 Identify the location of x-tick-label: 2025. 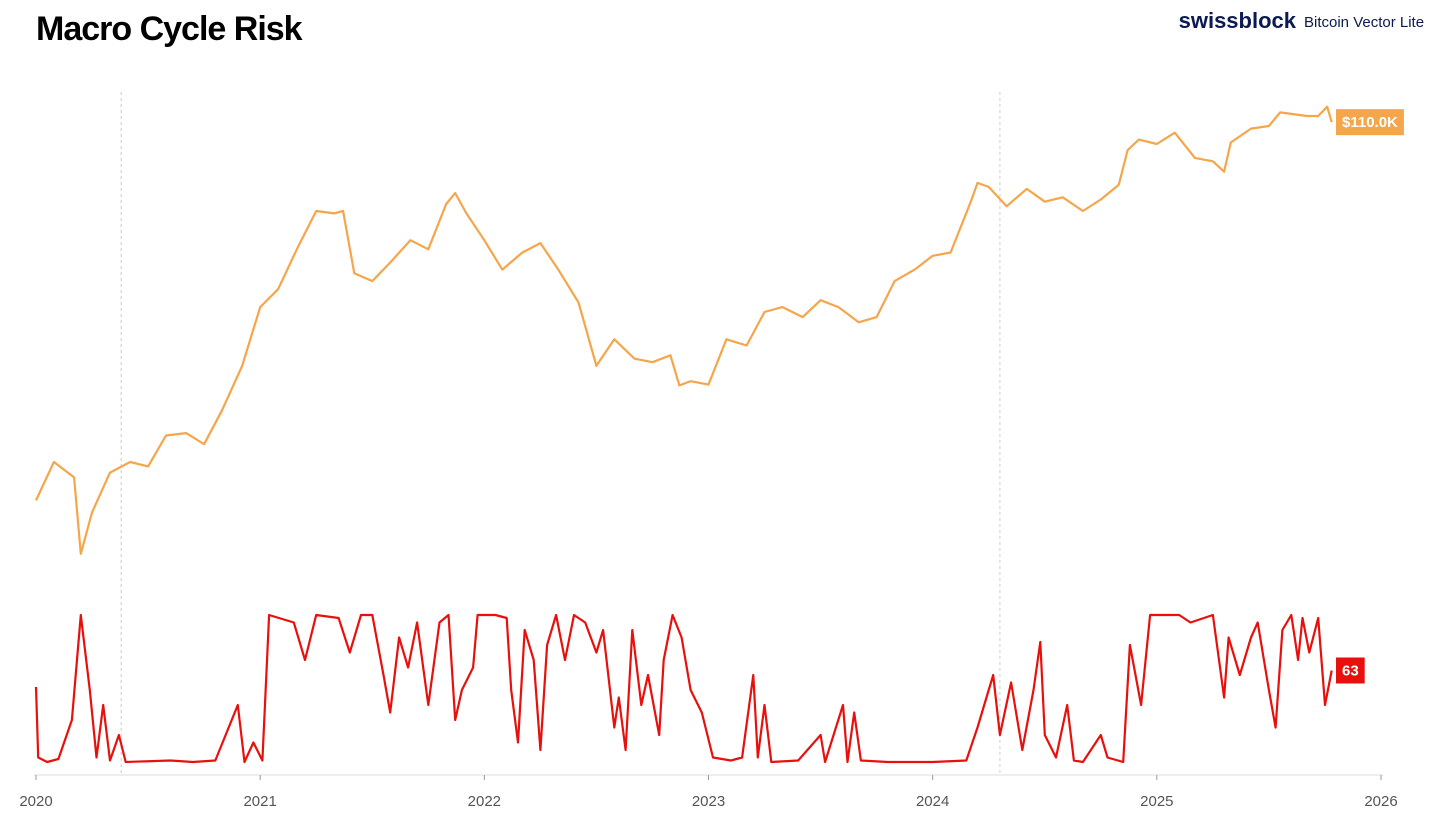
(1156, 801).